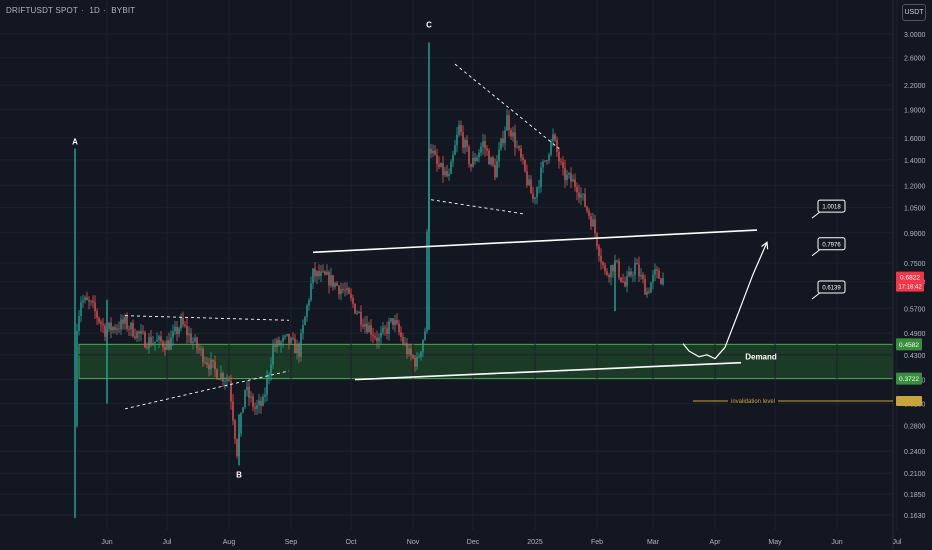 Image resolution: width=932 pixels, height=550 pixels. Describe the element at coordinates (915, 139) in the screenshot. I see `y-tick-label: 1.6000` at that location.